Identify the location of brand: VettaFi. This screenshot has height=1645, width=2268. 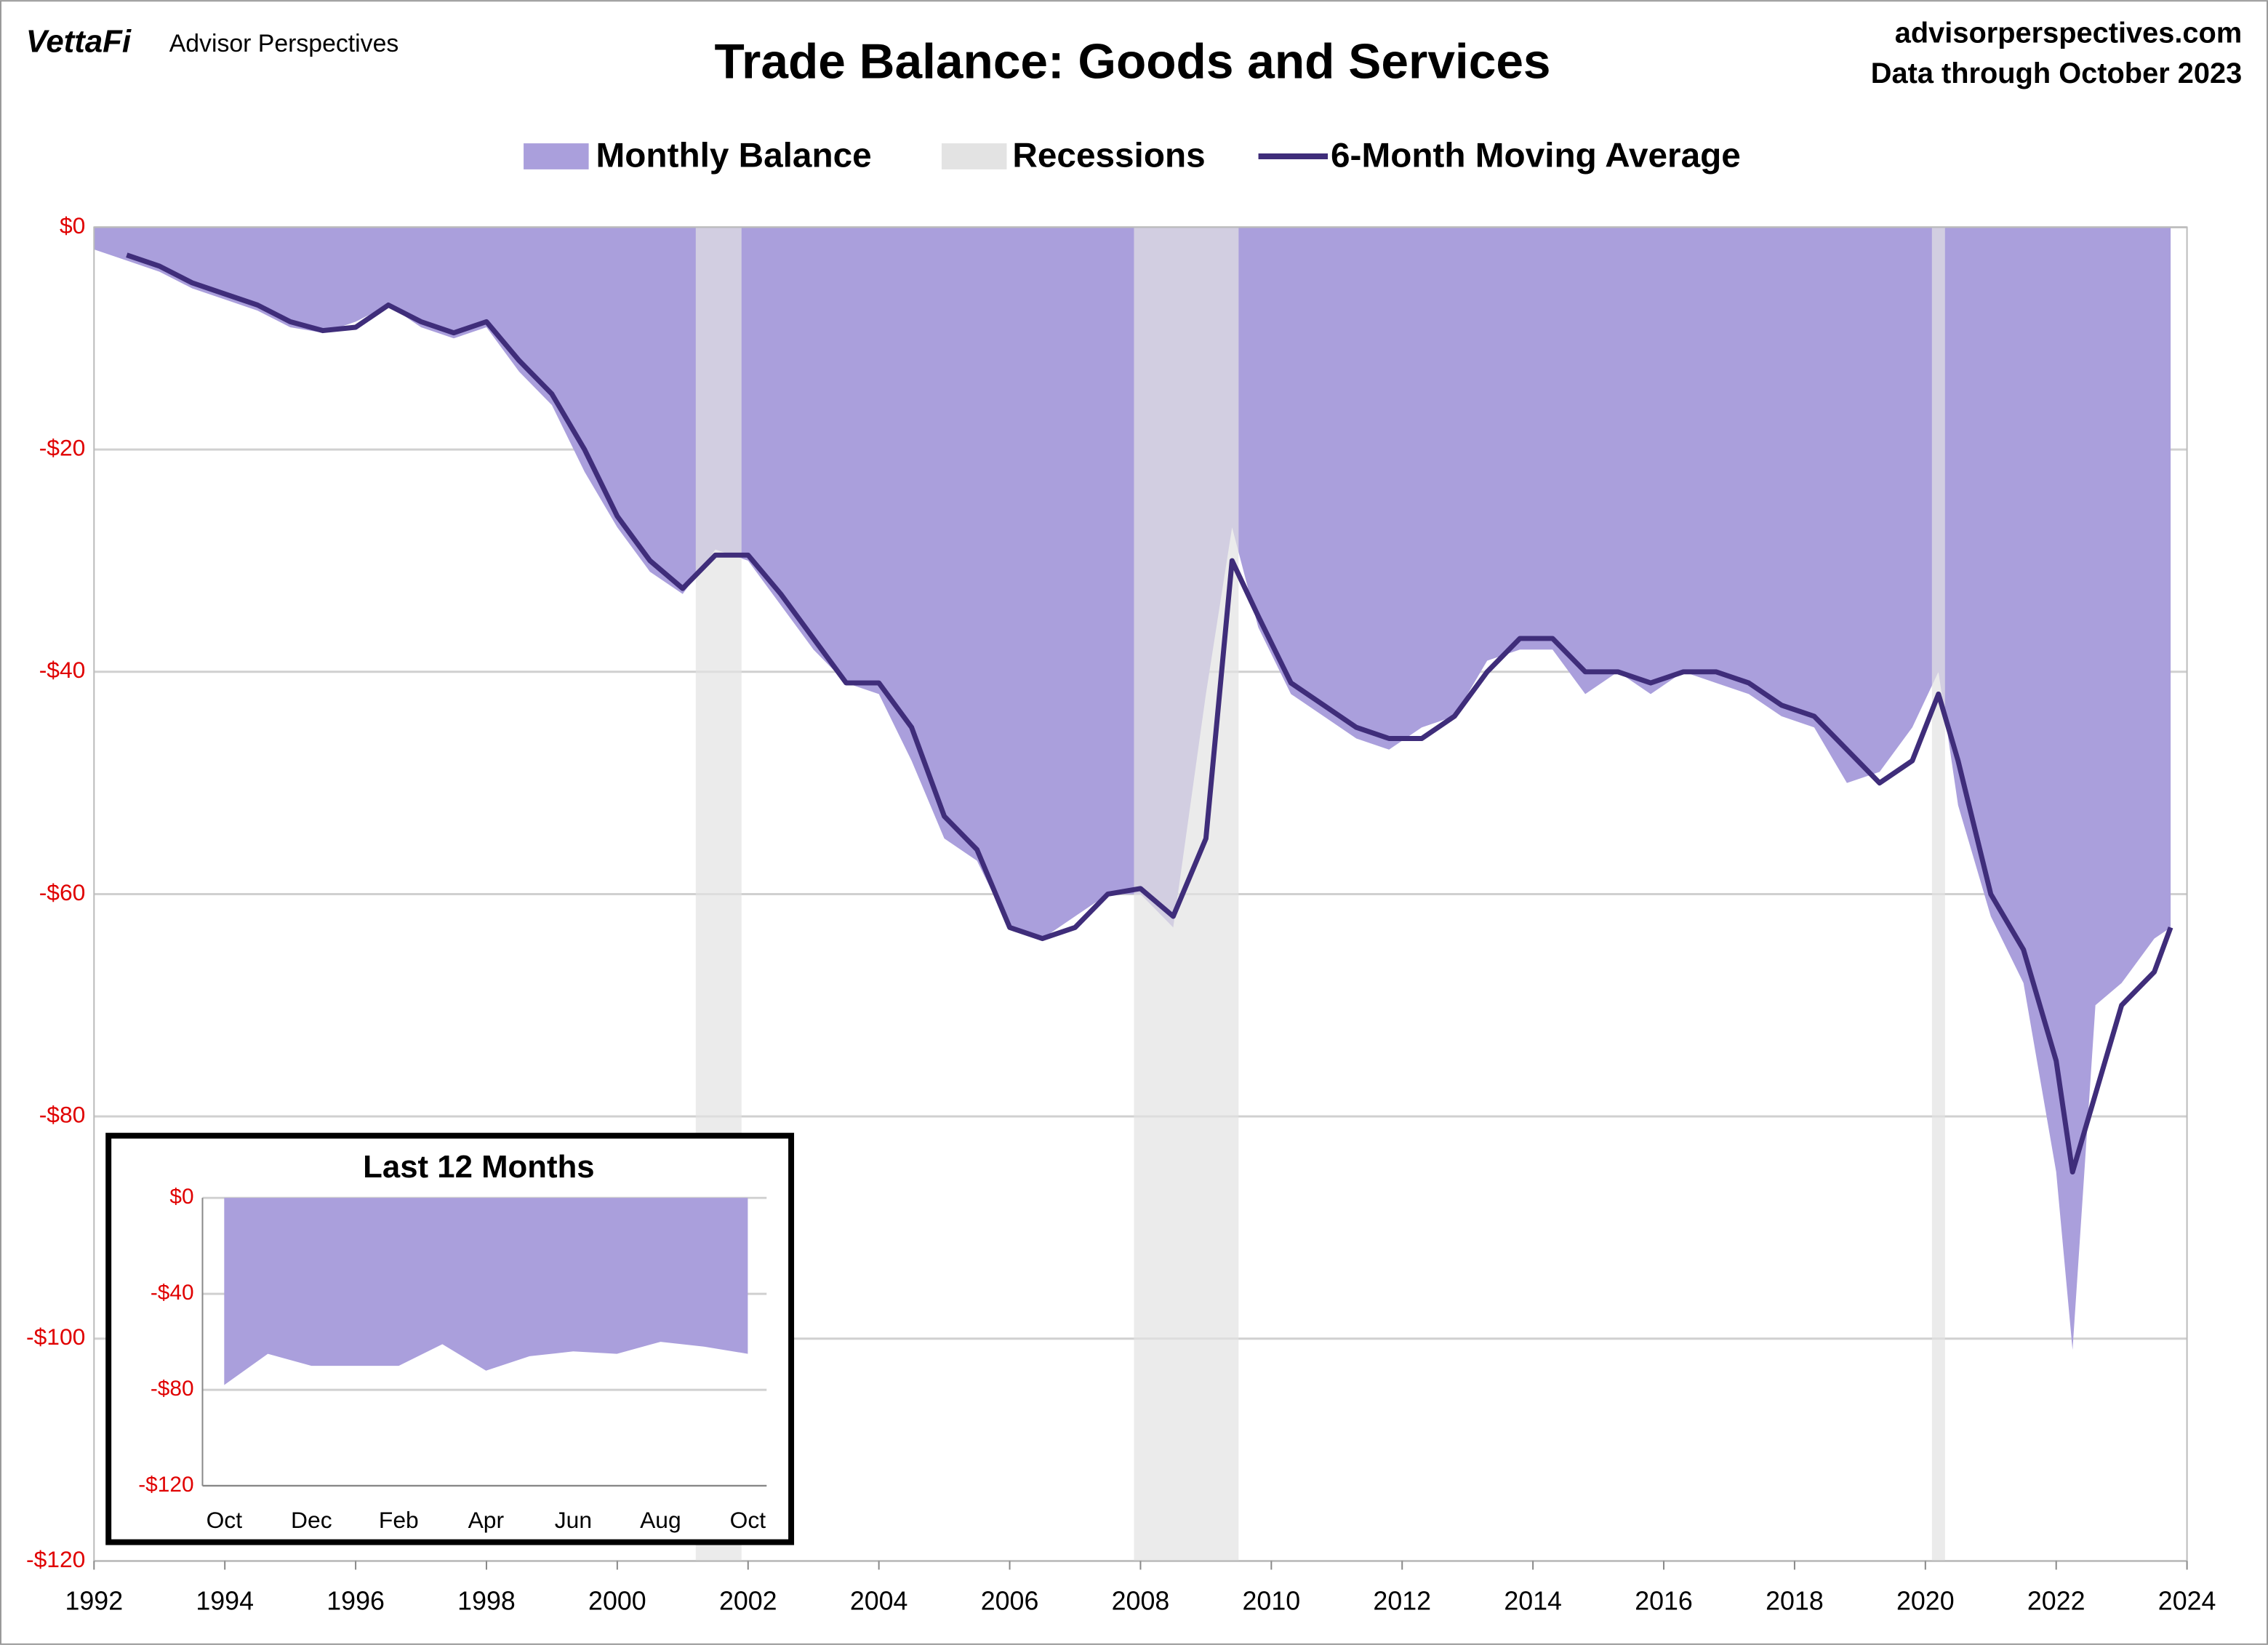
(79, 41).